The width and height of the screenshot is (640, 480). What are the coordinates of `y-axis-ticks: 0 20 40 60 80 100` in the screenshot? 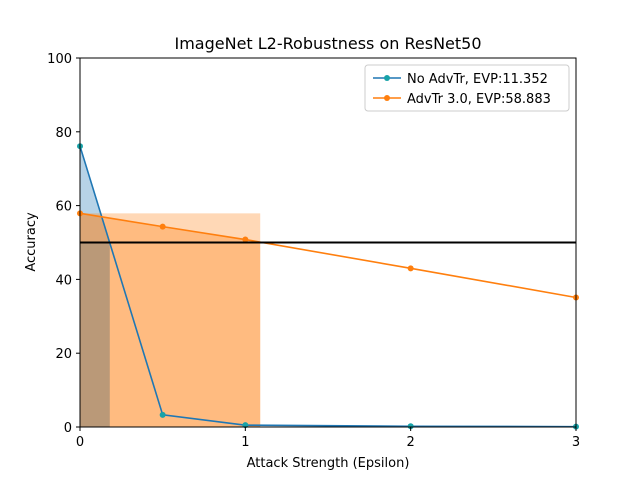 It's located at (63, 244).